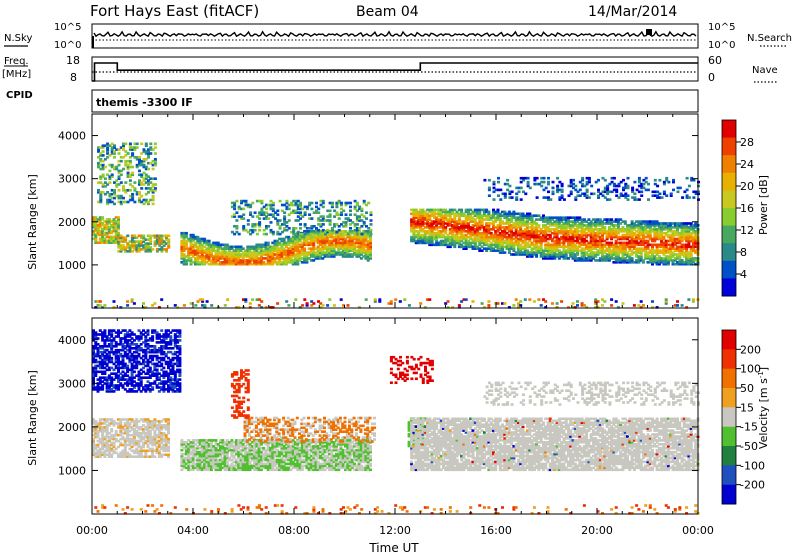  I want to click on velocity-ytick-label: 4000, so click(72, 340).